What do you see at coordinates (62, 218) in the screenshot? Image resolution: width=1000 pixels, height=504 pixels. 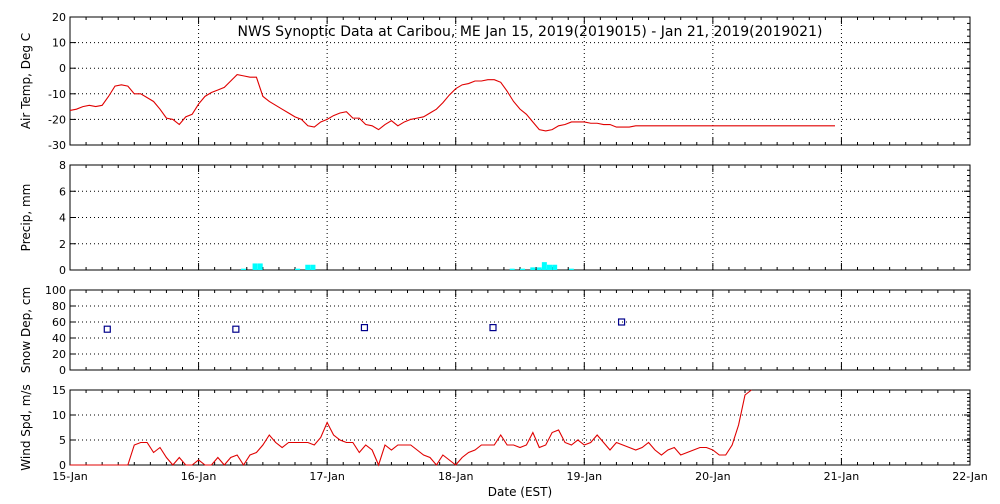 I see `y-tick-label: 4` at bounding box center [62, 218].